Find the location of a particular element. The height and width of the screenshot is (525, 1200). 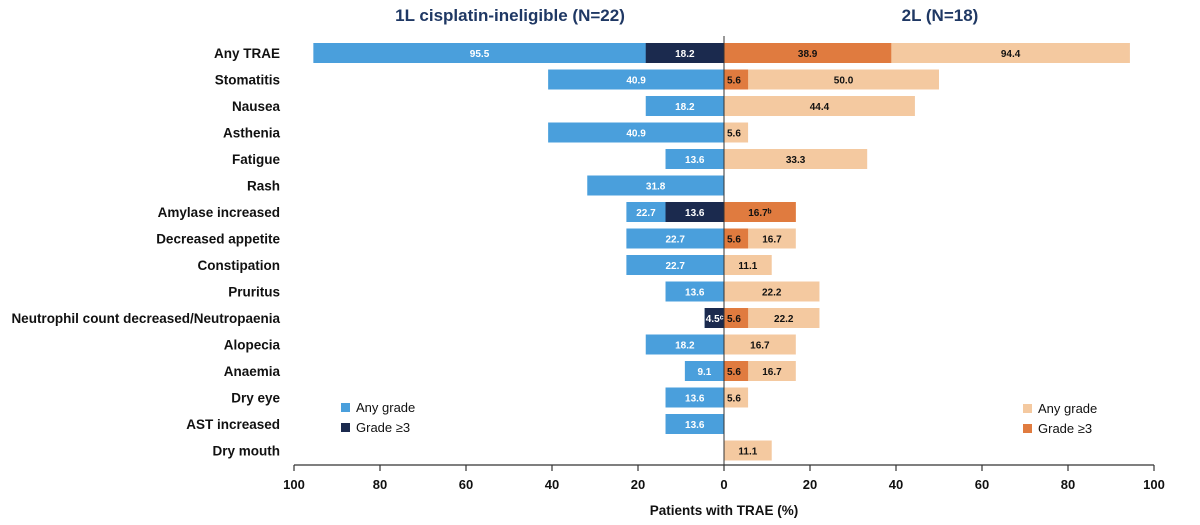

data-label-right-any: 94.4 is located at coordinates (1011, 54).